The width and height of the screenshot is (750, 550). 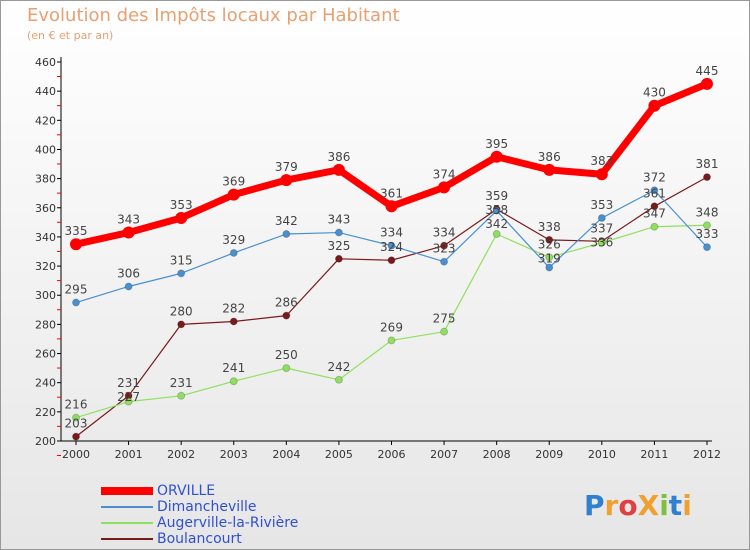 What do you see at coordinates (444, 174) in the screenshot?
I see `data-label: 374` at bounding box center [444, 174].